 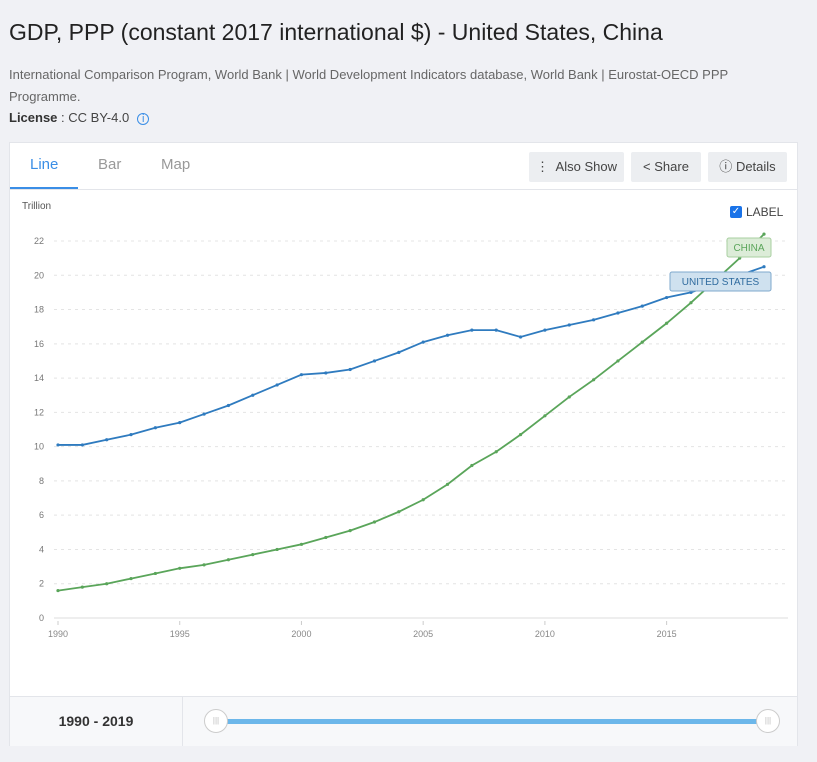 I want to click on tab-bar-chart: Bar, so click(x=110, y=164).